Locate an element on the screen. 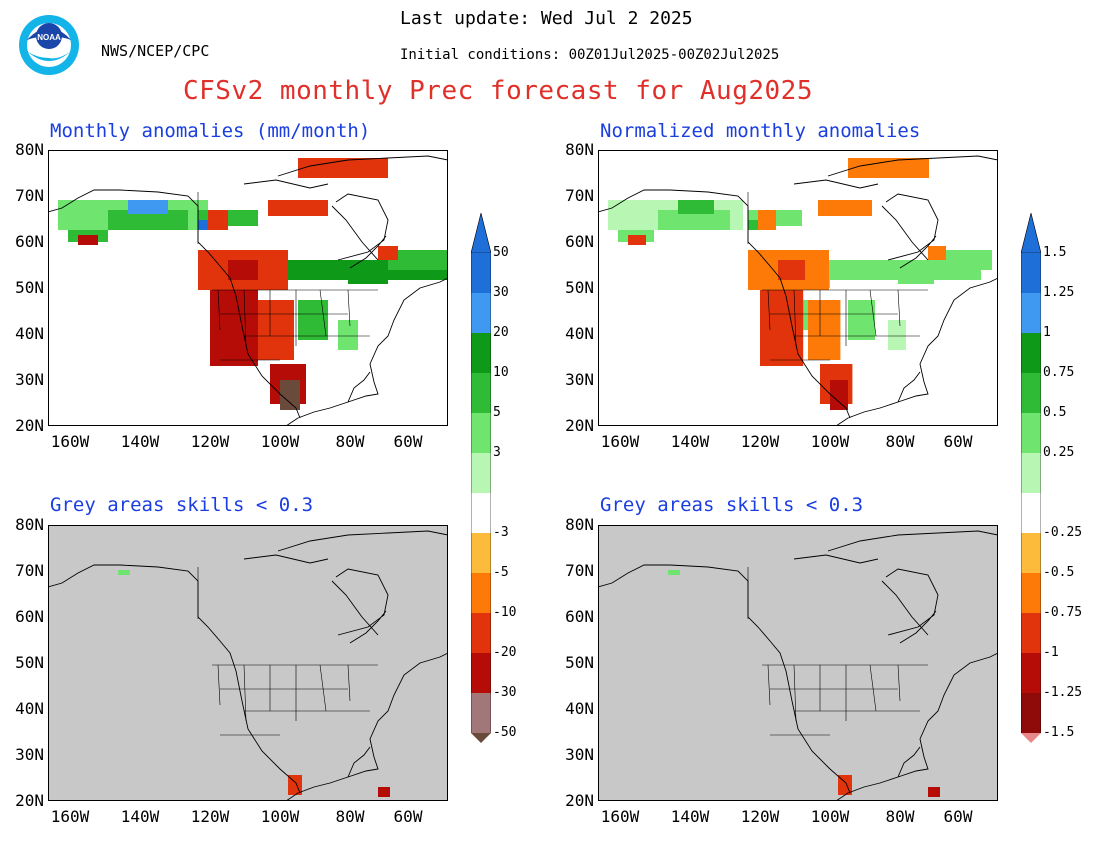 The width and height of the screenshot is (1100, 850). colorbar-normalized is located at coordinates (1031, 478).